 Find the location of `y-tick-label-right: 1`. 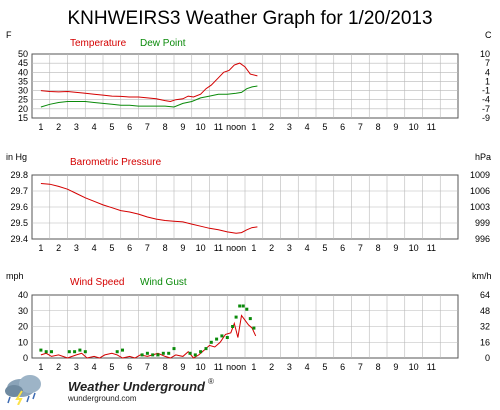

y-tick-label-right: 1 is located at coordinates (487, 81).